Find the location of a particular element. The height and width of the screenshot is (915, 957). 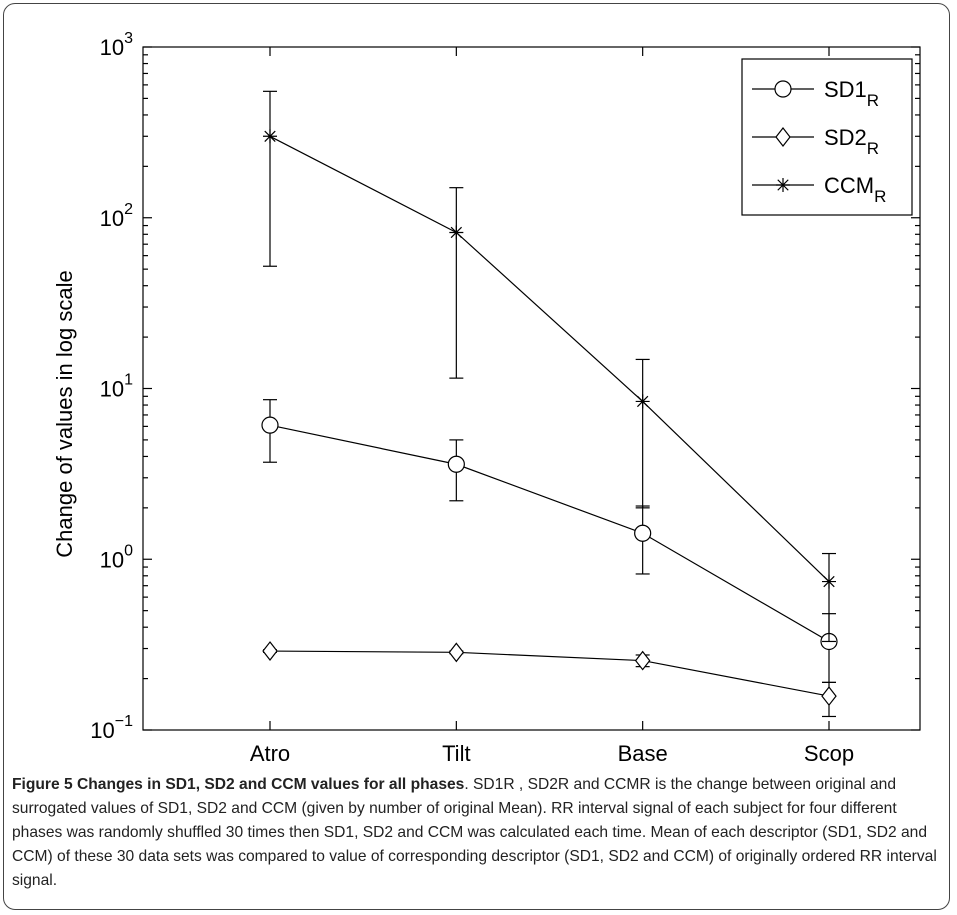

series-line-sd1 is located at coordinates (549, 533).